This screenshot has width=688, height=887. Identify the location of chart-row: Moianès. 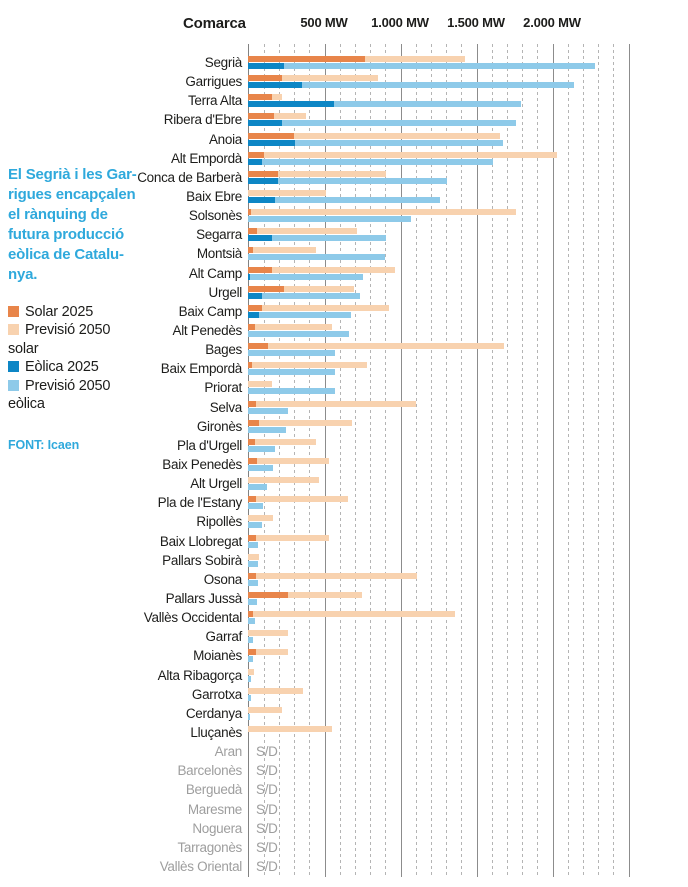
(344, 655).